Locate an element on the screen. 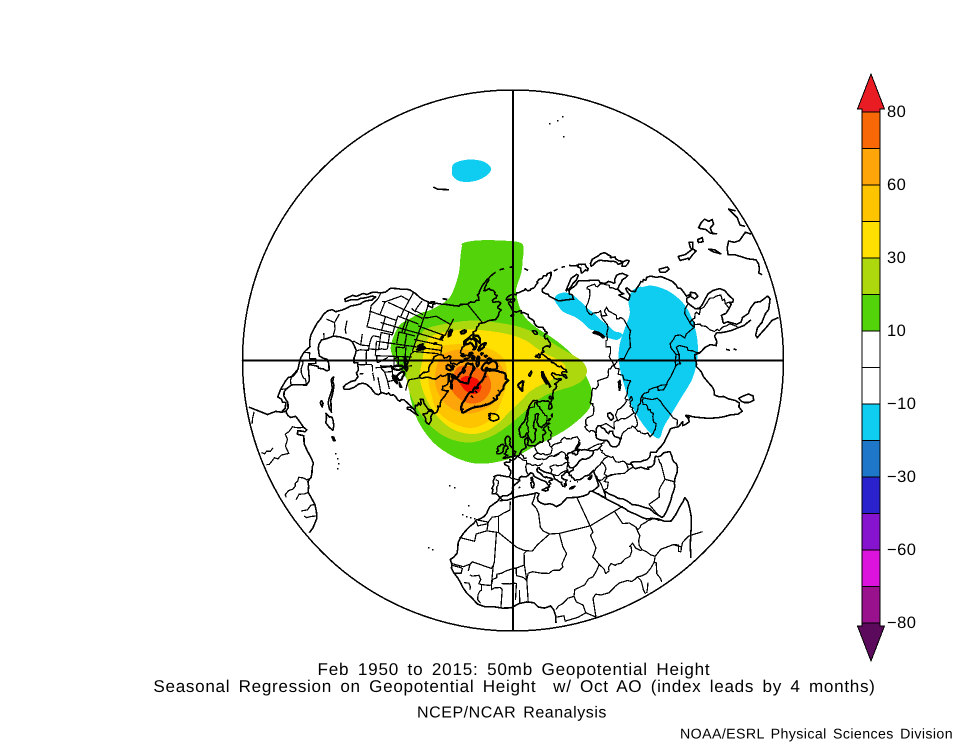  svg-text: 60 is located at coordinates (896, 185).